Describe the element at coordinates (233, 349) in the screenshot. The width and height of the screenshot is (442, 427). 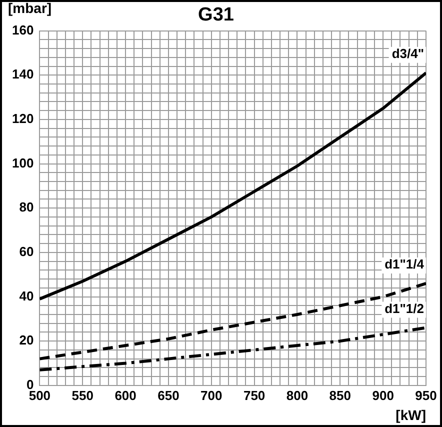
I see `line-series` at that location.